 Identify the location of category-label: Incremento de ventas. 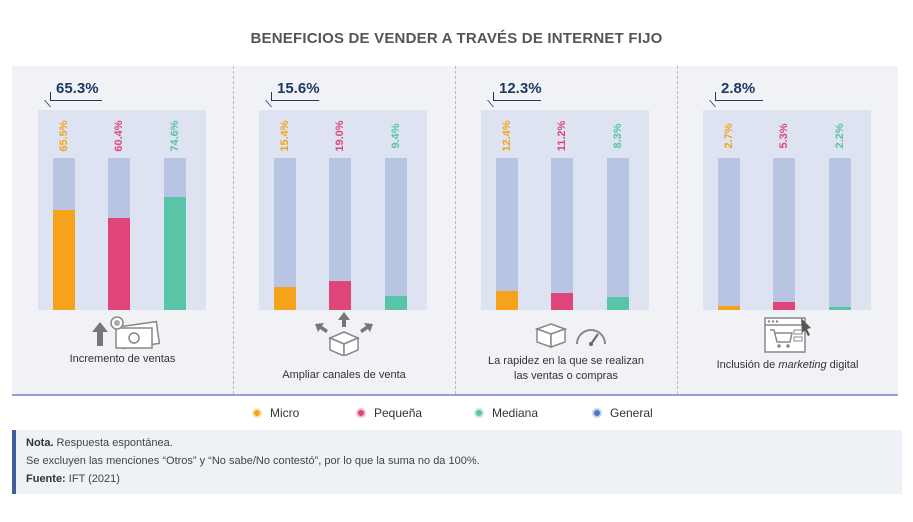
(122, 359).